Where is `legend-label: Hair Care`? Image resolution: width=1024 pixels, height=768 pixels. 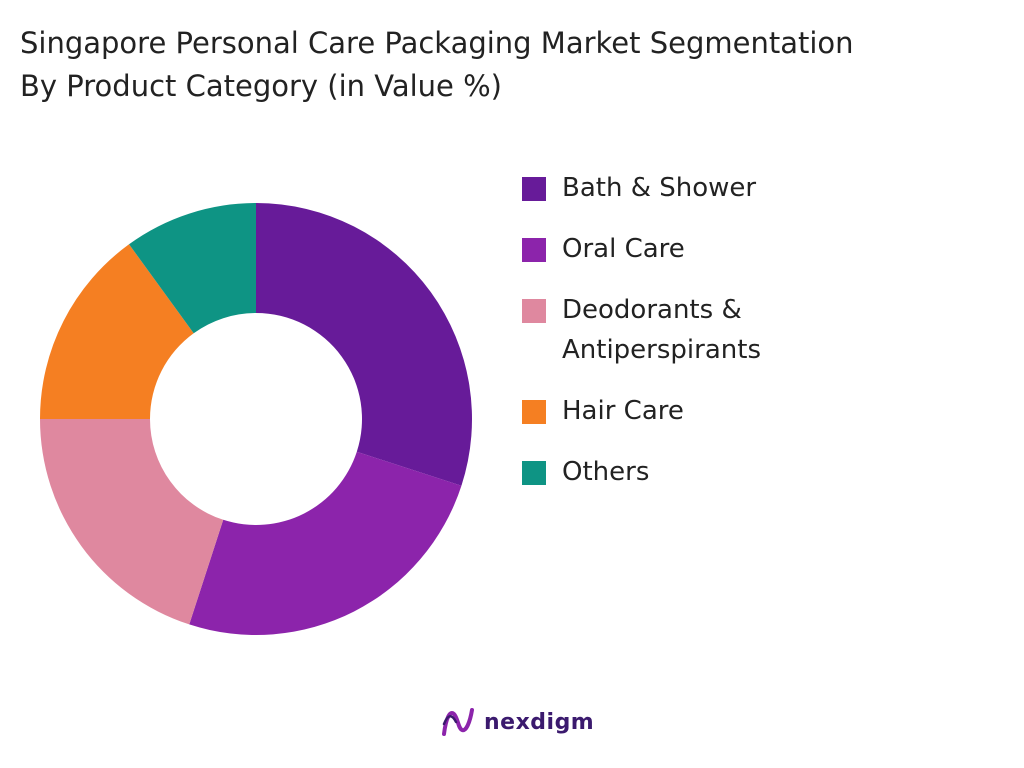
legend-label: Hair Care is located at coordinates (623, 411).